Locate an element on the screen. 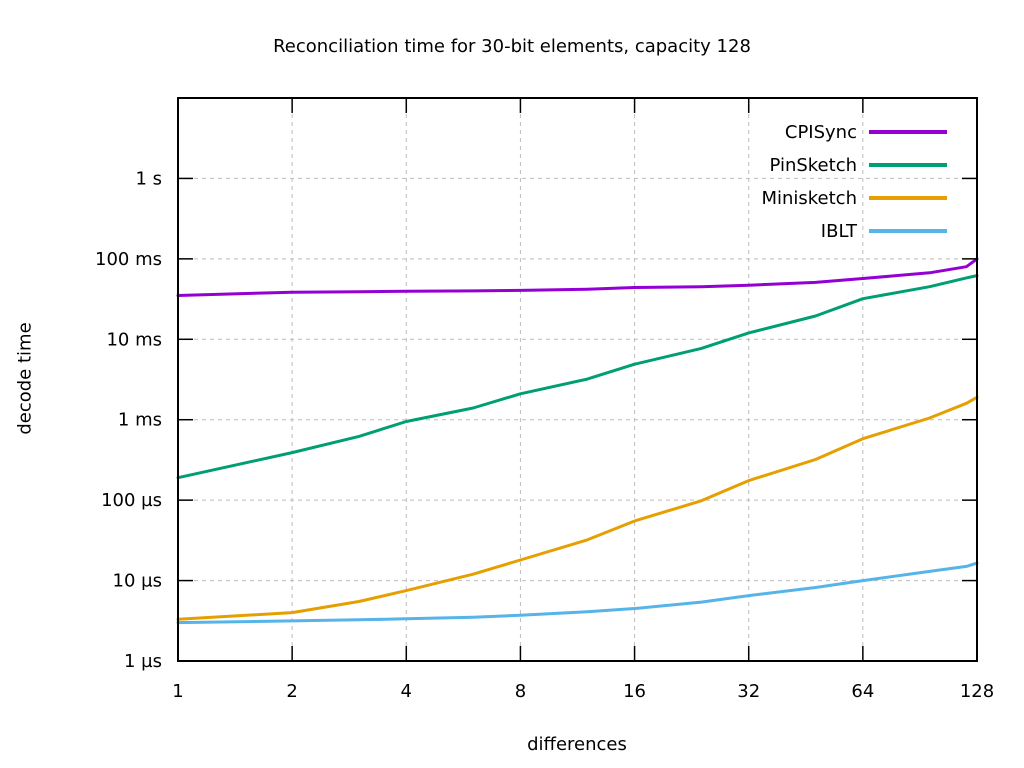  y-tick-label: 100 µs is located at coordinates (131, 500).